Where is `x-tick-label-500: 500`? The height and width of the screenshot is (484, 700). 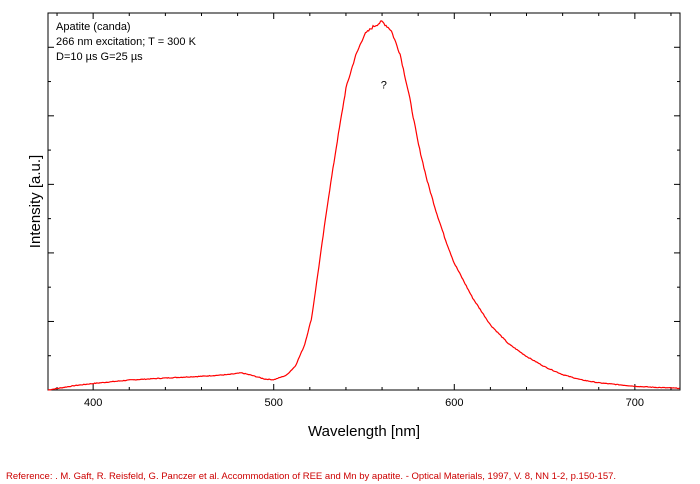
x-tick-label-500: 500 is located at coordinates (274, 403).